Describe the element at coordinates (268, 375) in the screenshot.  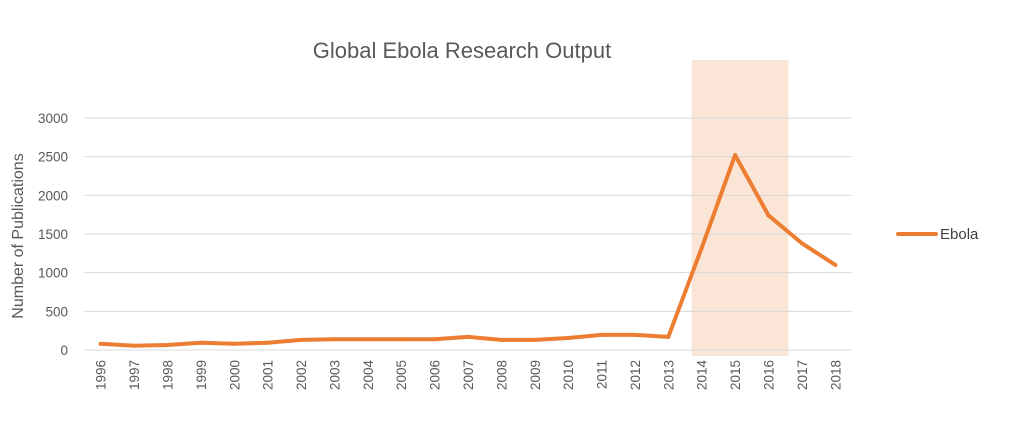
I see `x-tick-label: 2001` at that location.